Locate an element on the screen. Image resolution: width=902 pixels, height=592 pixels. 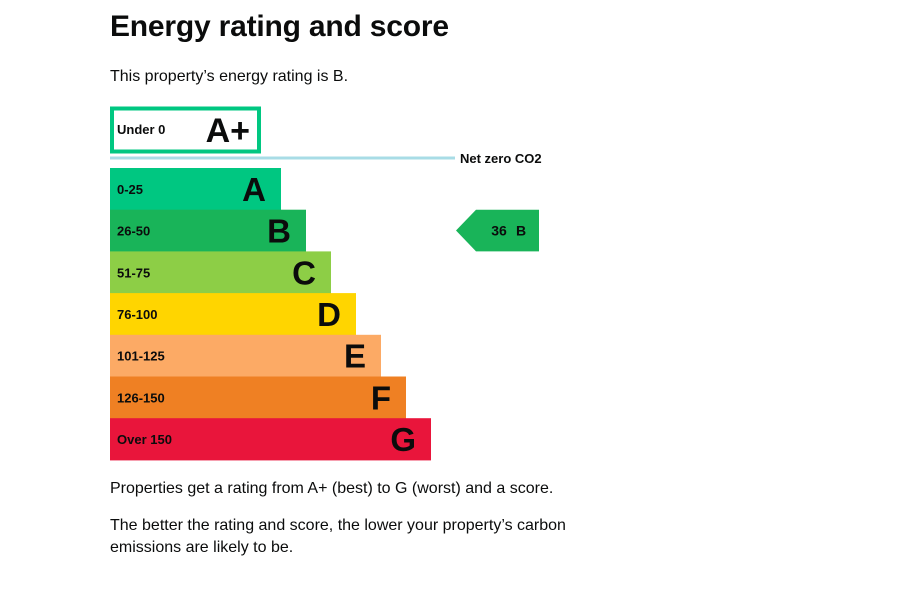
band-d-range: 76-100 is located at coordinates (137, 314).